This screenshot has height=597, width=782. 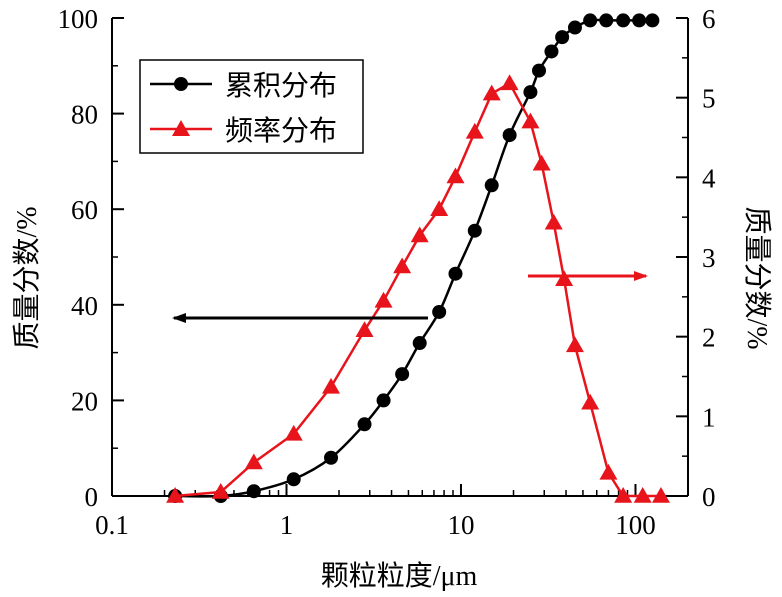 What do you see at coordinates (281, 86) in the screenshot?
I see `legend-label-cumulative: 累积分布` at bounding box center [281, 86].